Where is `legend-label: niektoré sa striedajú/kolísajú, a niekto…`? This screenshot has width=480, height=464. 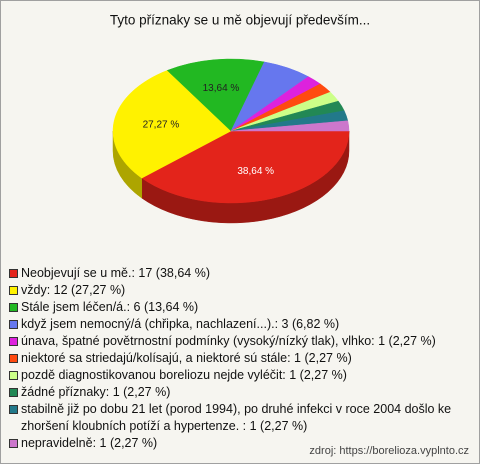 legend-label: niektoré sa striedajú/kolísajú, a niekto… is located at coordinates (186, 358).